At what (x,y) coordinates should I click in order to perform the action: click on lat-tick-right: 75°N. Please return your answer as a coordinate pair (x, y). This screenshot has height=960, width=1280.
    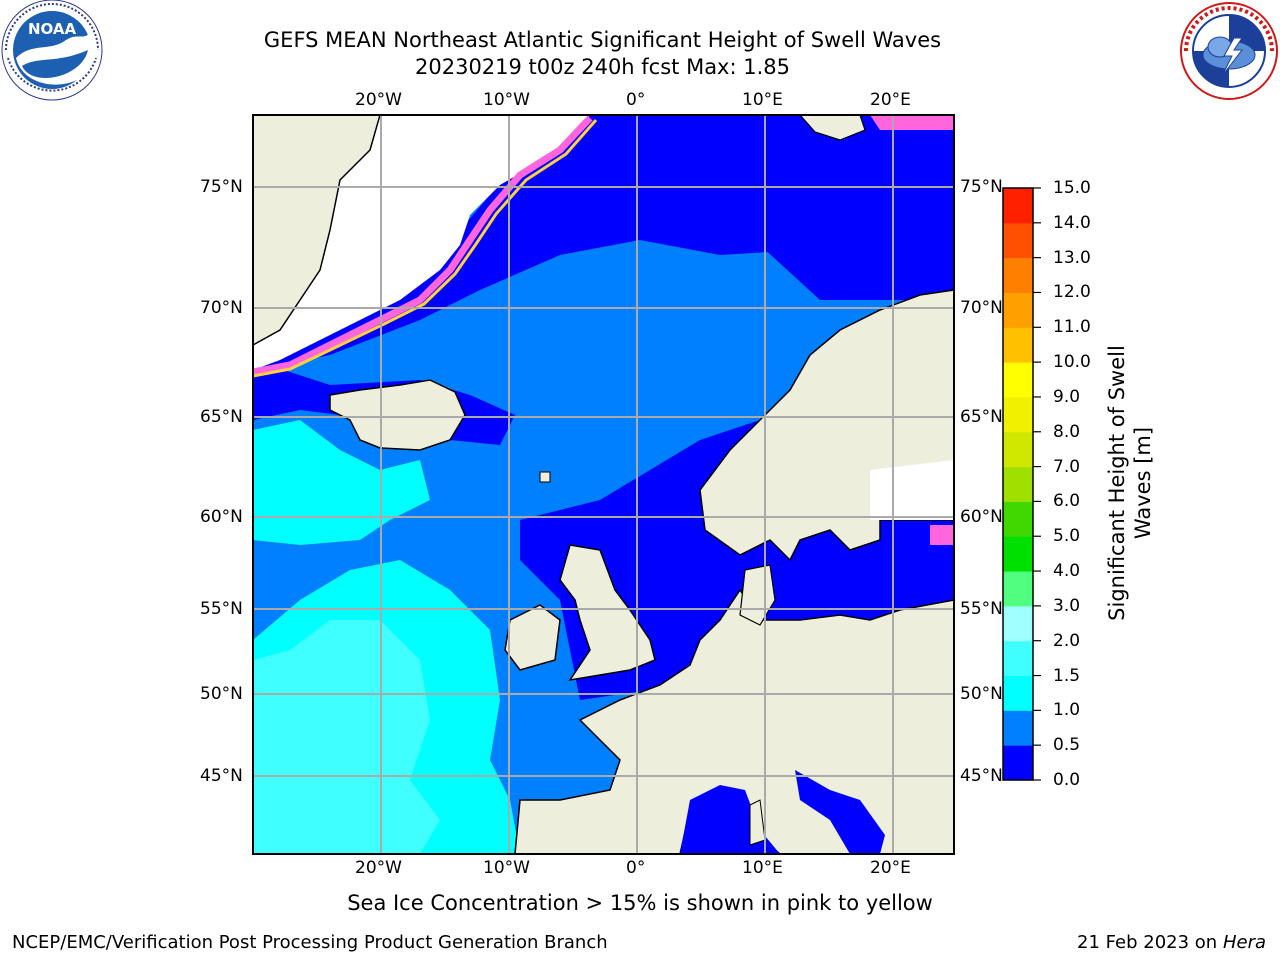
    Looking at the image, I should click on (981, 187).